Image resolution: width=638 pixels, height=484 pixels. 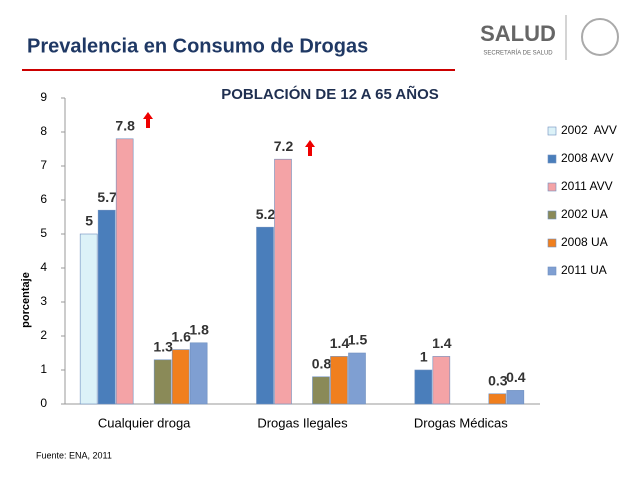 I want to click on logo-text: SALUD, so click(x=518, y=33).